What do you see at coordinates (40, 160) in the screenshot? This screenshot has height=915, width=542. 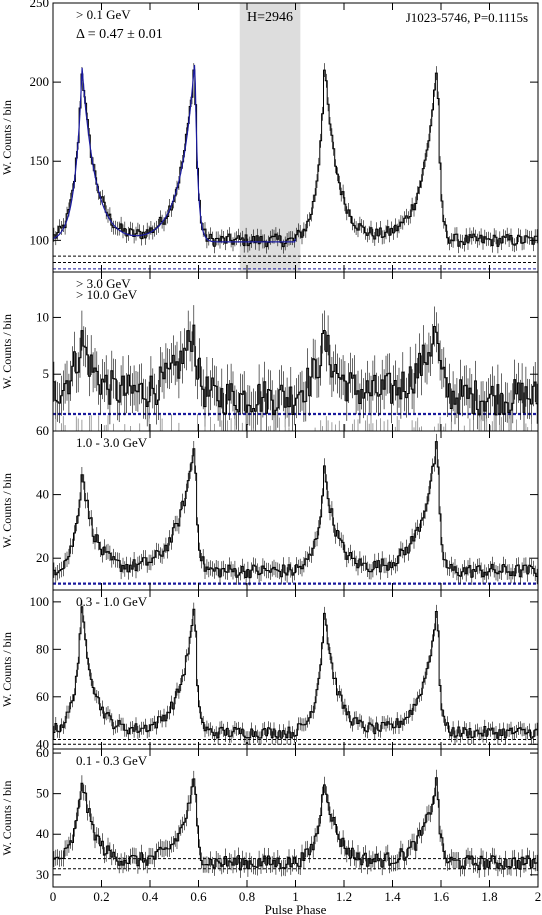 I see `y-tick-label: 150` at bounding box center [40, 160].